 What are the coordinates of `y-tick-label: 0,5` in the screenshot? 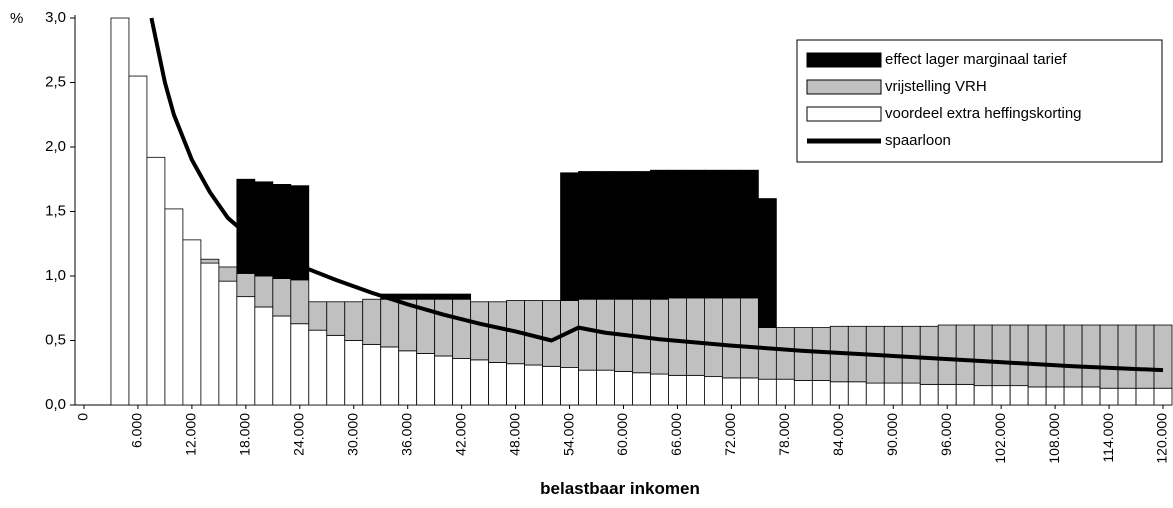 It's located at (55, 339).